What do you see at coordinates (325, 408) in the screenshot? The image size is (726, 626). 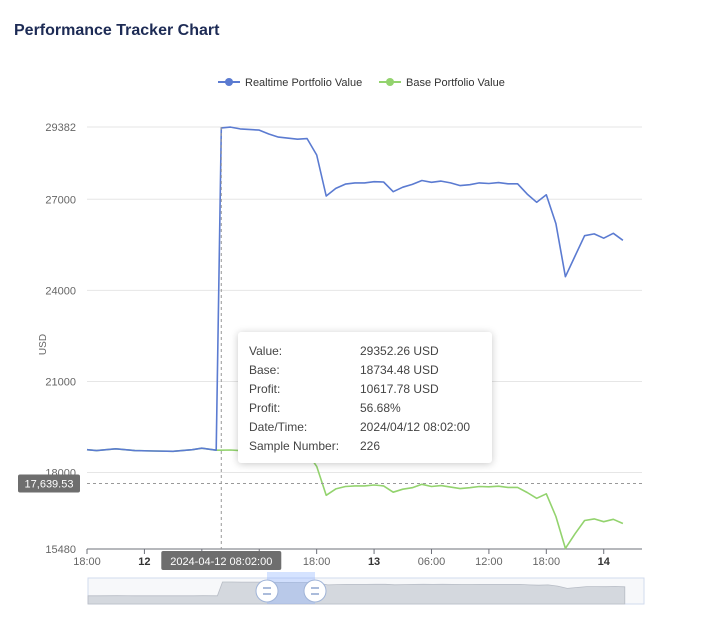 I see `tooltip-row-profit-percent: Profit: 56.68%` at bounding box center [325, 408].